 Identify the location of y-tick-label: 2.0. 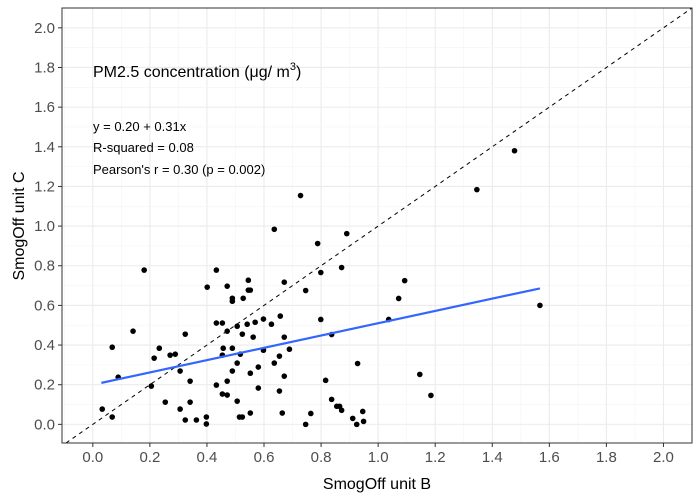
(44, 28).